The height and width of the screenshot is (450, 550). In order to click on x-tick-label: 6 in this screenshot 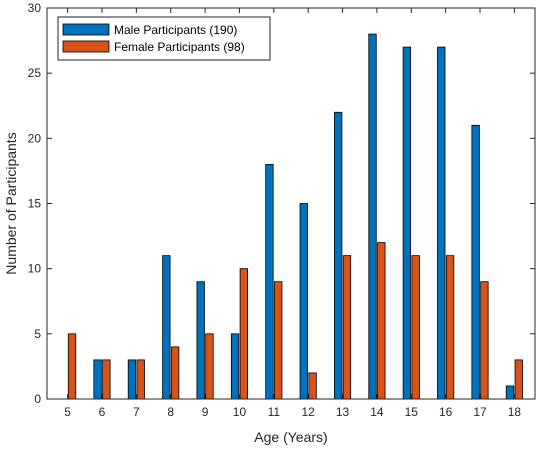, I will do `click(102, 412)`.